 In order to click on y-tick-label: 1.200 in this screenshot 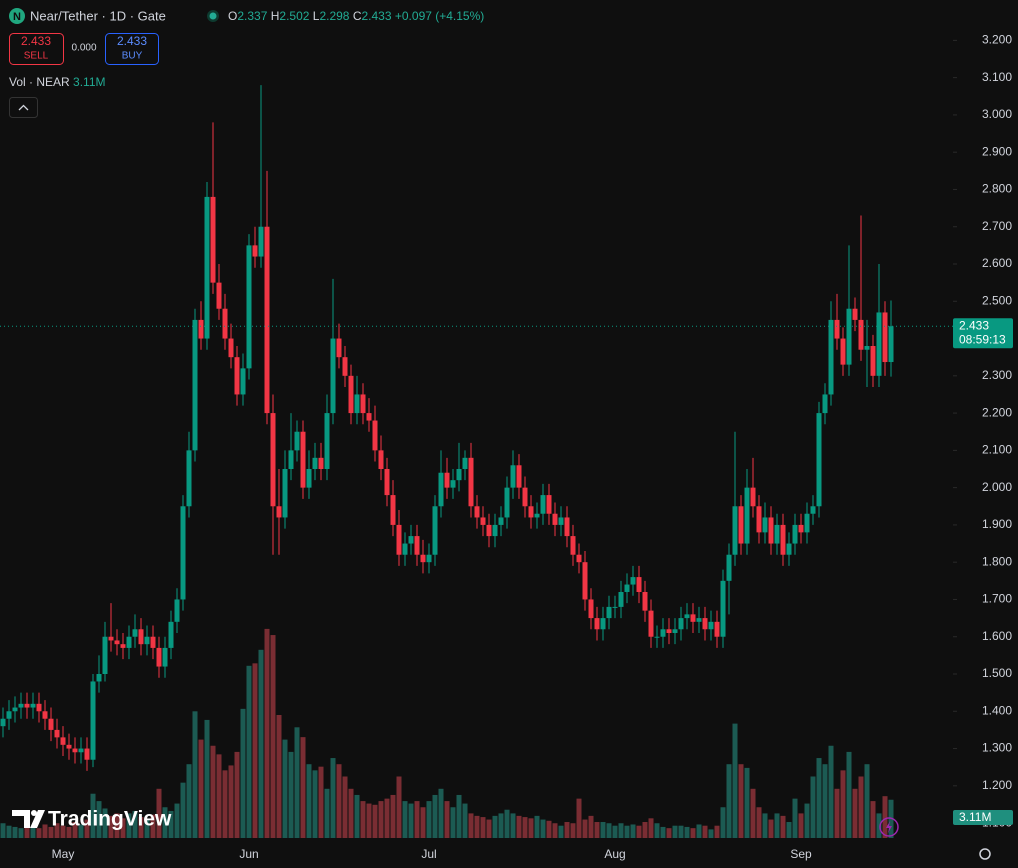, I will do `click(997, 785)`.